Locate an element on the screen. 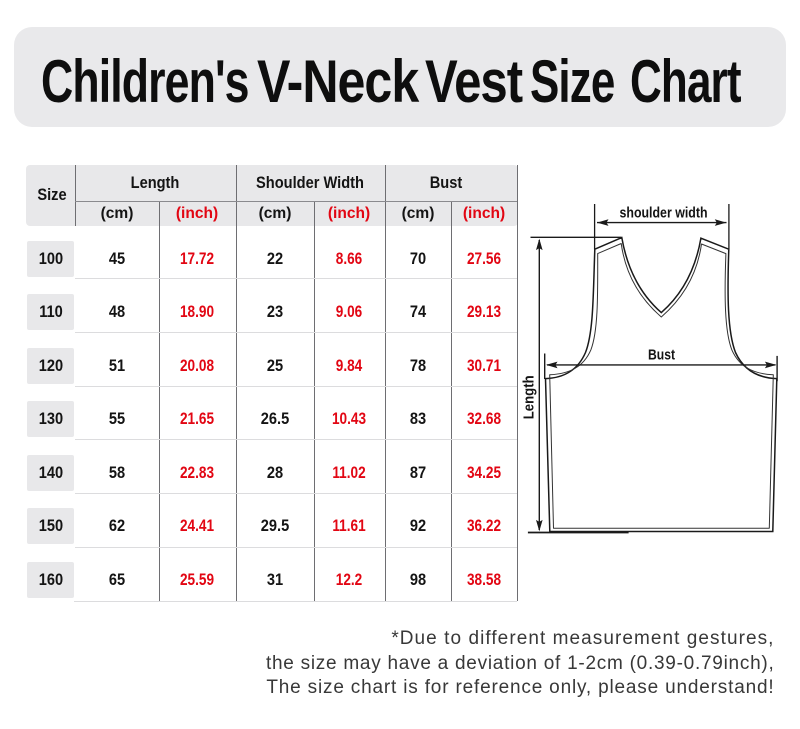 The image size is (800, 729). svg-text: shoulder width is located at coordinates (664, 214).